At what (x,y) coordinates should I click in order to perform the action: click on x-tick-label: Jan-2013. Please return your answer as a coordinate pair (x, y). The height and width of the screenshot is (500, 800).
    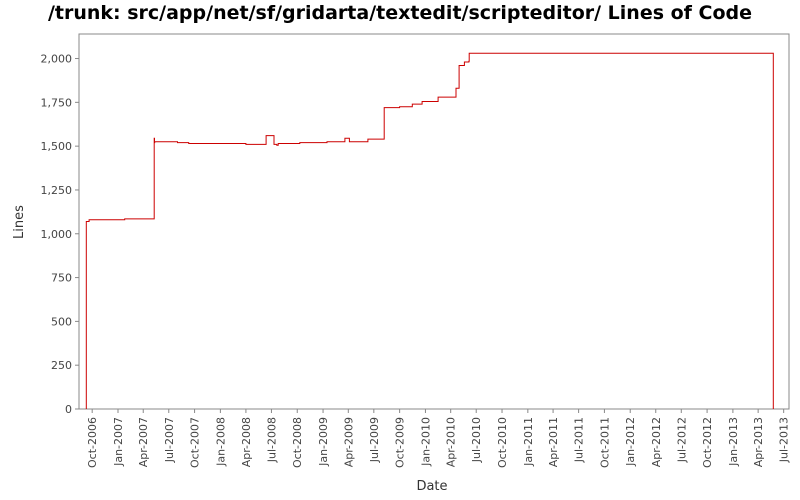
    Looking at the image, I should click on (733, 442).